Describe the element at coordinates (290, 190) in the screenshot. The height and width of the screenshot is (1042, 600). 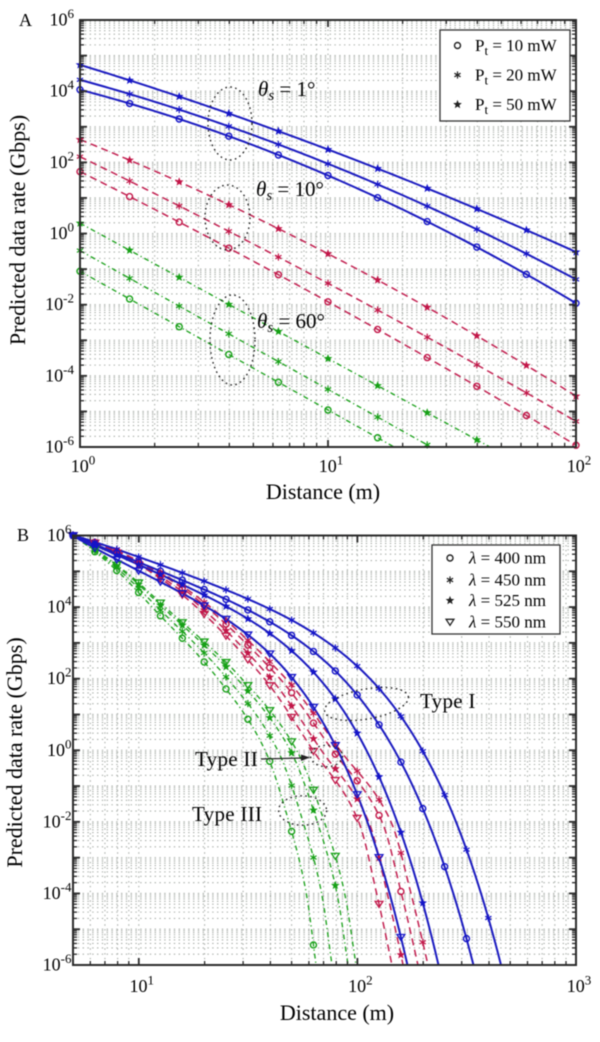
I see `svg-text: θs = 10°` at that location.